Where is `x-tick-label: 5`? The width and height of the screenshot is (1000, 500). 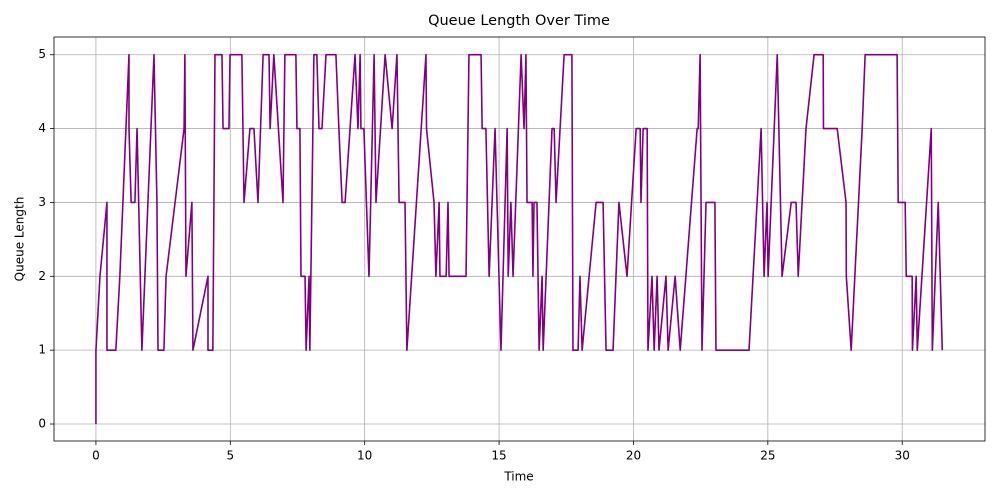 x-tick-label: 5 is located at coordinates (230, 456).